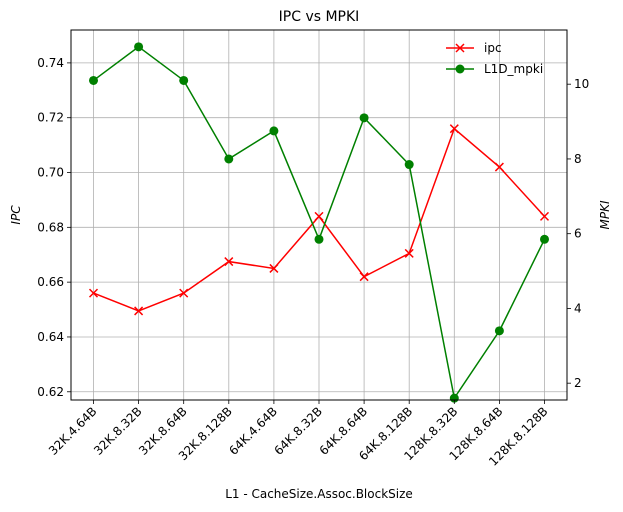  What do you see at coordinates (578, 383) in the screenshot?
I see `y-right-tick-label: 2` at bounding box center [578, 383].